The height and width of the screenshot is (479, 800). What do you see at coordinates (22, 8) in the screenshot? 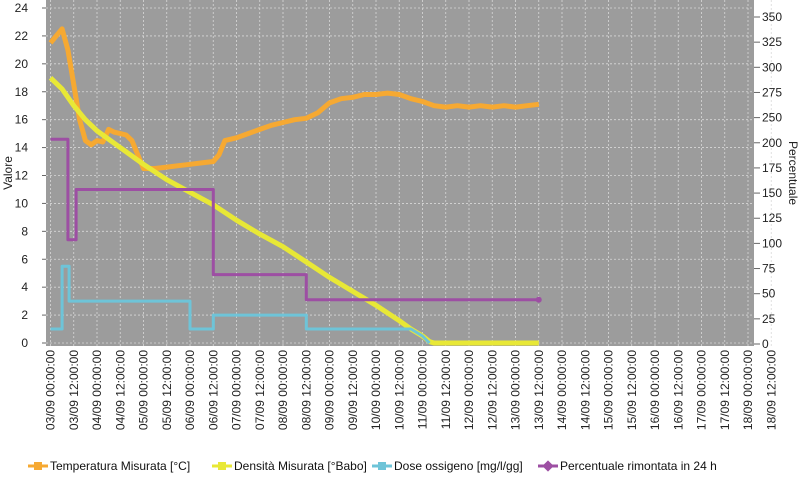
I see `y-tick-label: 24` at bounding box center [22, 8].